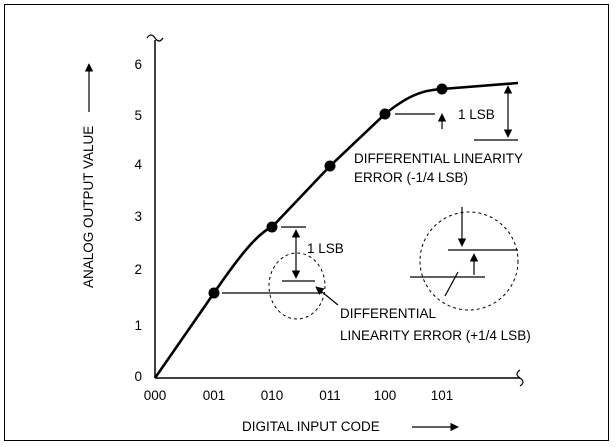 The height and width of the screenshot is (447, 616). What do you see at coordinates (138, 325) in the screenshot?
I see `y-tick: 1` at bounding box center [138, 325].